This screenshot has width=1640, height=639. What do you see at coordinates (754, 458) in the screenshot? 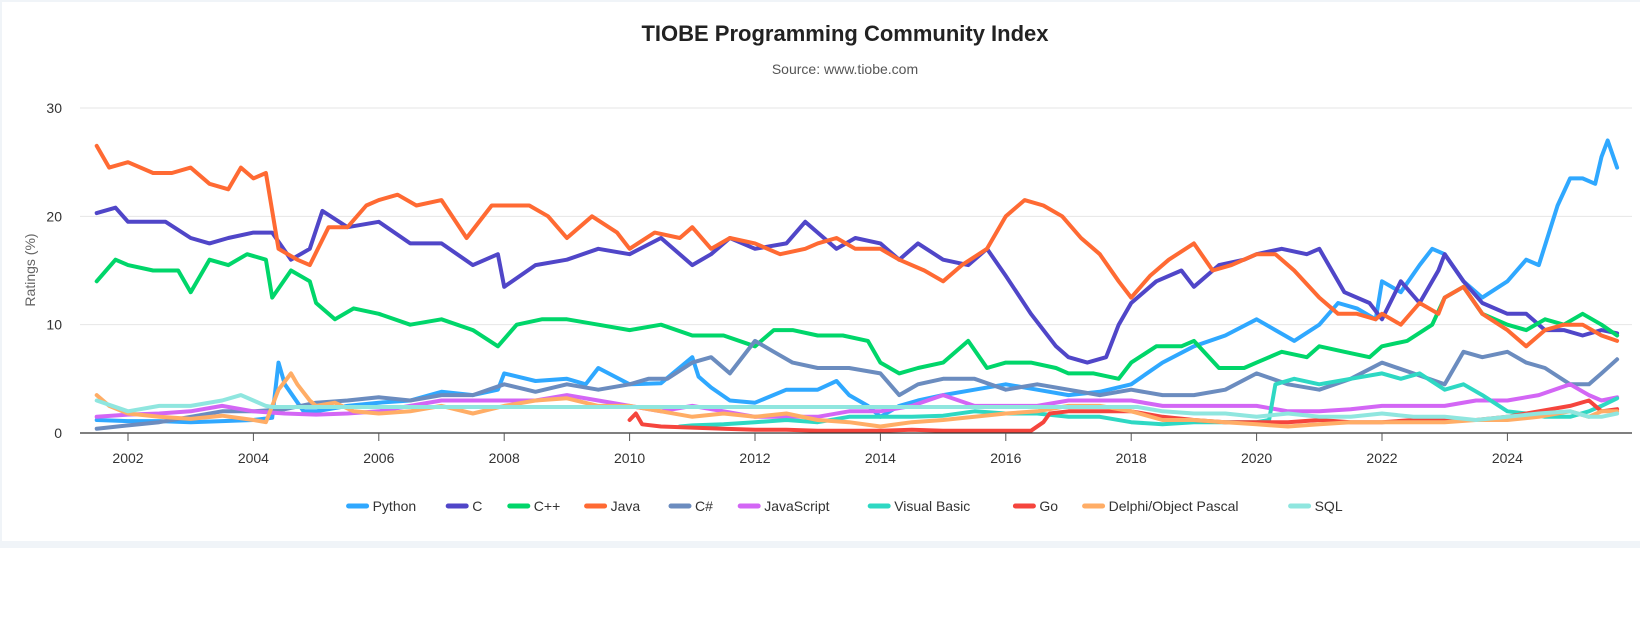
I see `x-tick-label: 2012` at bounding box center [754, 458].